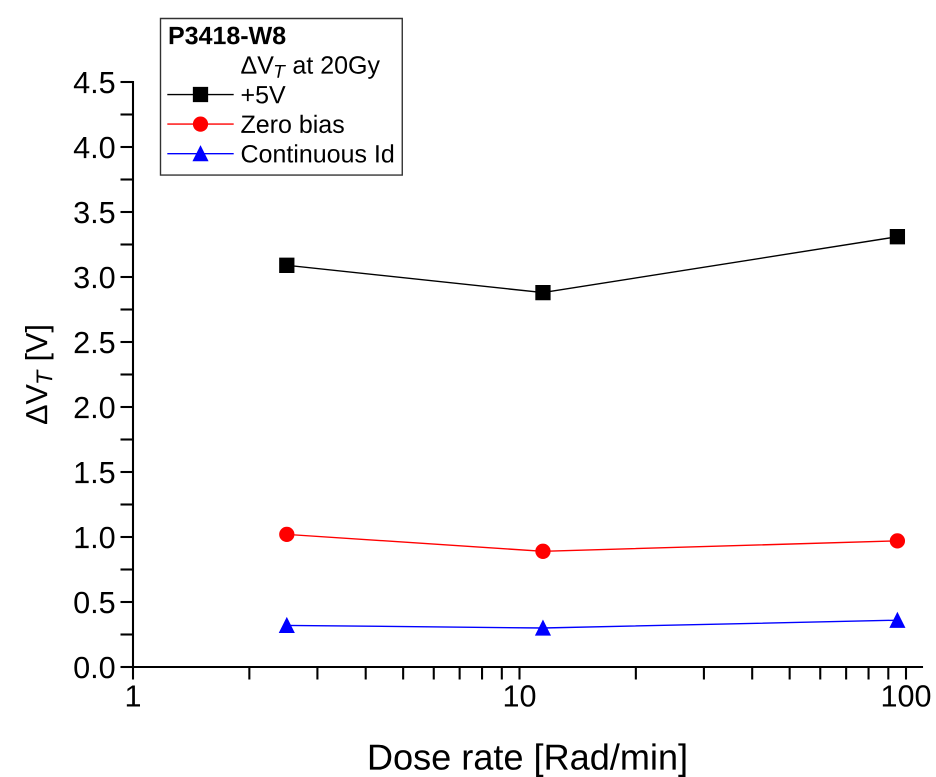 The width and height of the screenshot is (936, 777). What do you see at coordinates (94, 407) in the screenshot?
I see `y-tick-label: 2.0` at bounding box center [94, 407].